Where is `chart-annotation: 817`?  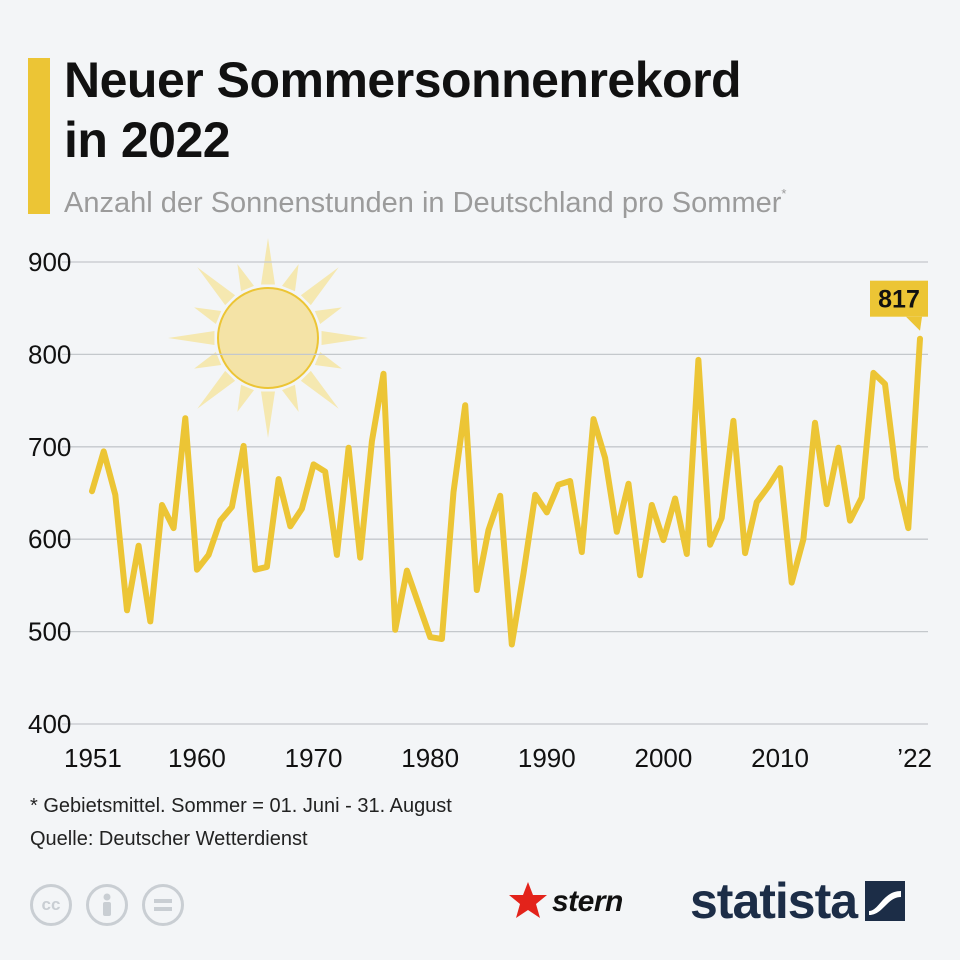 chart-annotation: 817 is located at coordinates (899, 305).